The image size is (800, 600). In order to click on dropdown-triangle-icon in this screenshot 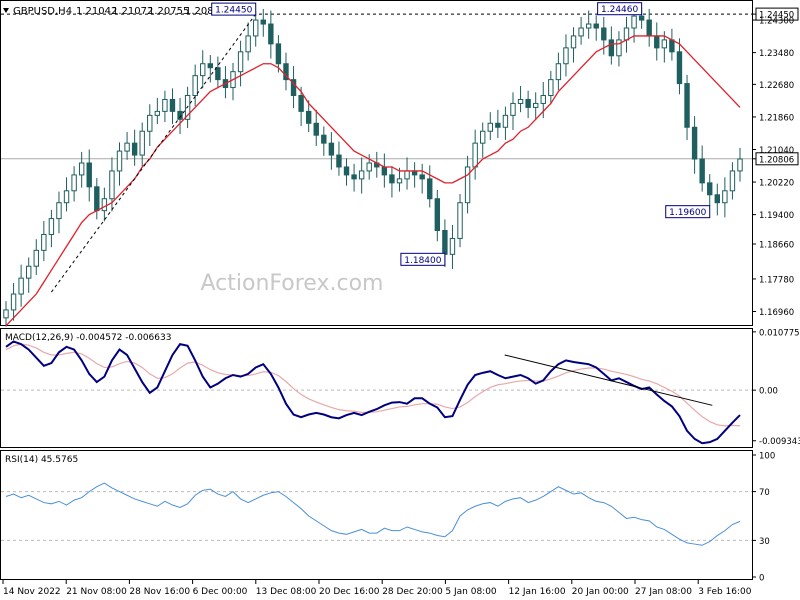, I will do `click(6, 10)`.